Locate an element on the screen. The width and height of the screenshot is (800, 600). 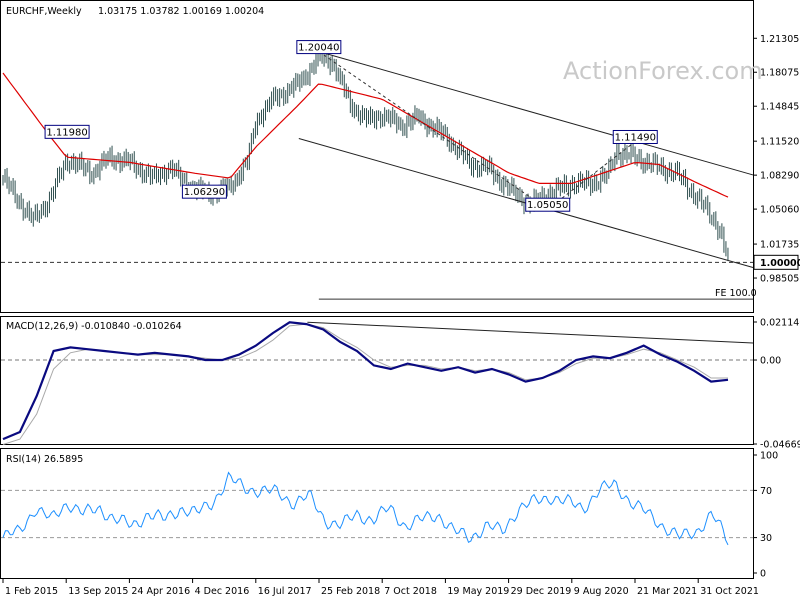
price-tick-label: 0.98505 is located at coordinates (779, 279).